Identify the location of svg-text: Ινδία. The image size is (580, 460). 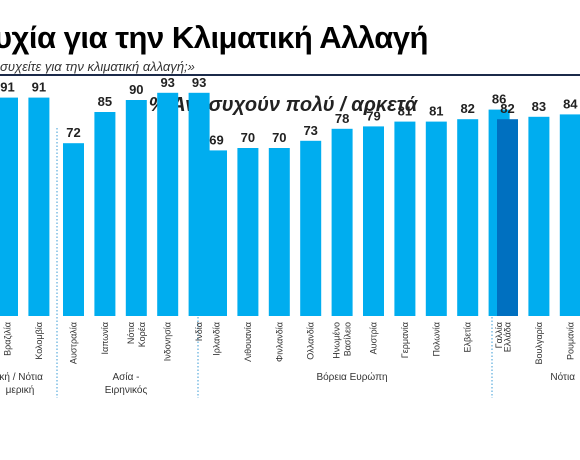
(199, 331).